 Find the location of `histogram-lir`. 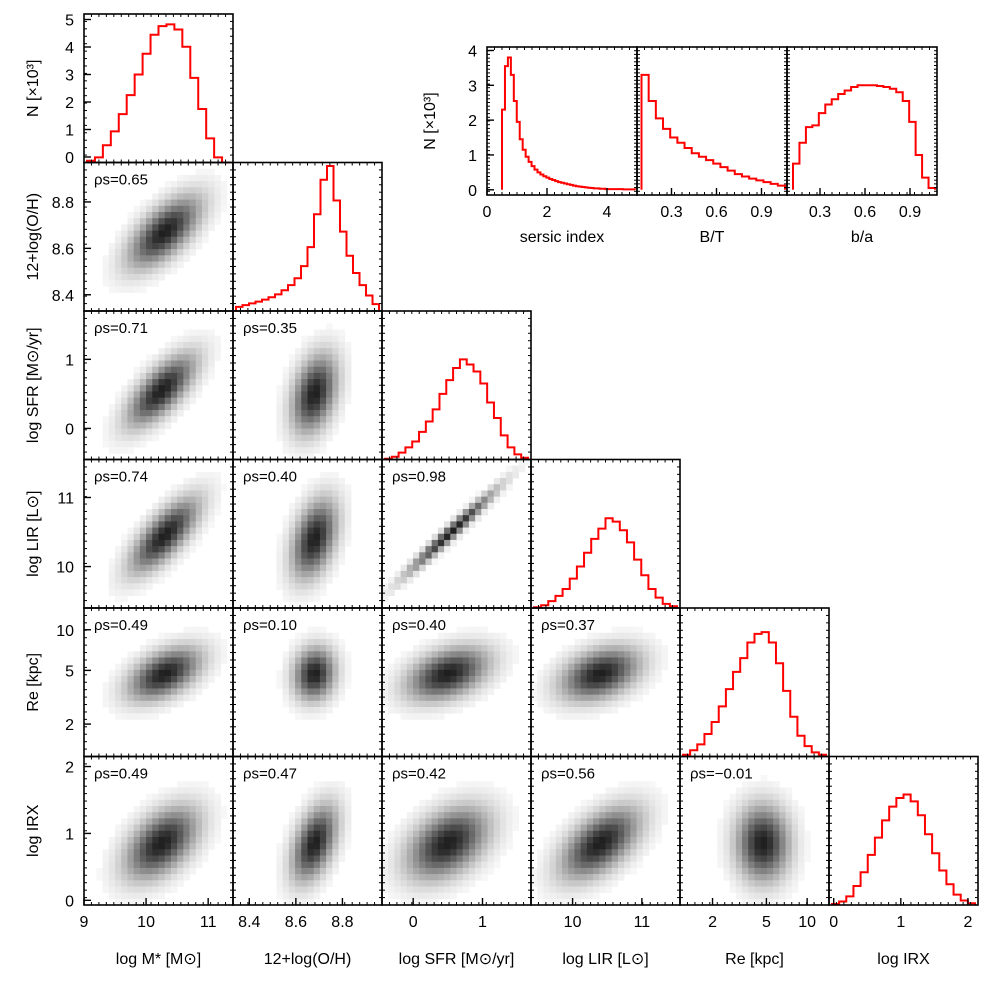

histogram-lir is located at coordinates (605, 563).